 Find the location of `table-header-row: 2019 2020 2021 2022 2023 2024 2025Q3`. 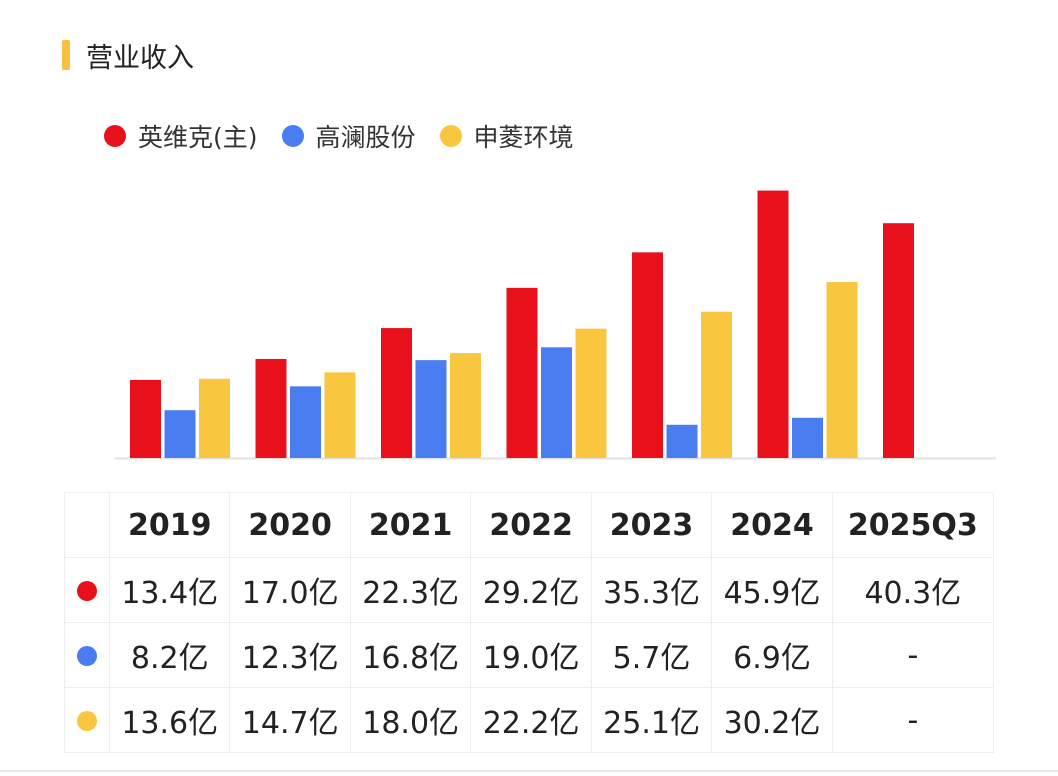

table-header-row: 2019 2020 2021 2022 2023 2024 2025Q3 is located at coordinates (529, 525).